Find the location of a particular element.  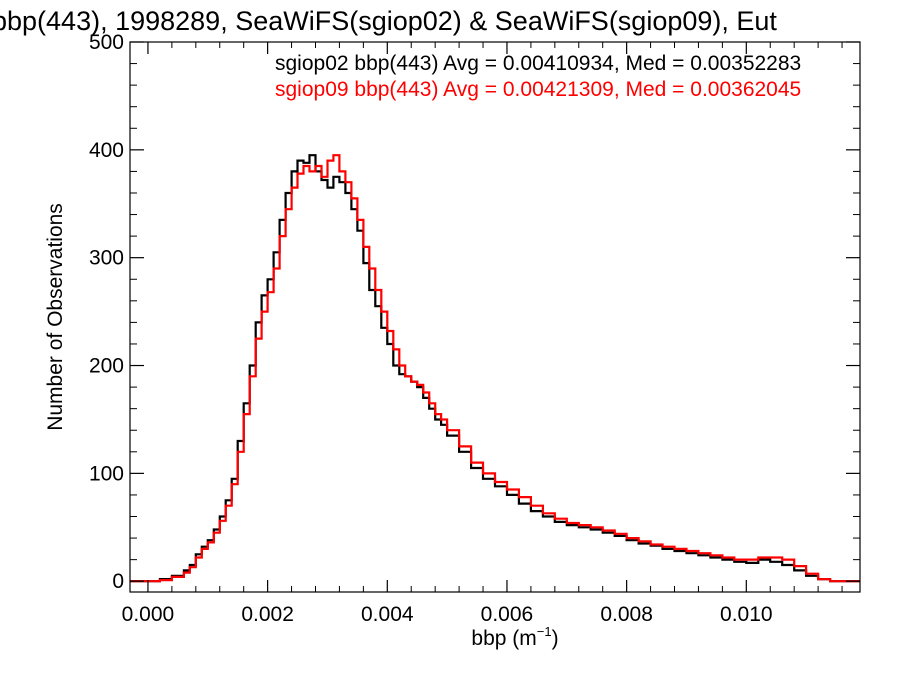

y-tick-label: 100 is located at coordinates (106, 473).